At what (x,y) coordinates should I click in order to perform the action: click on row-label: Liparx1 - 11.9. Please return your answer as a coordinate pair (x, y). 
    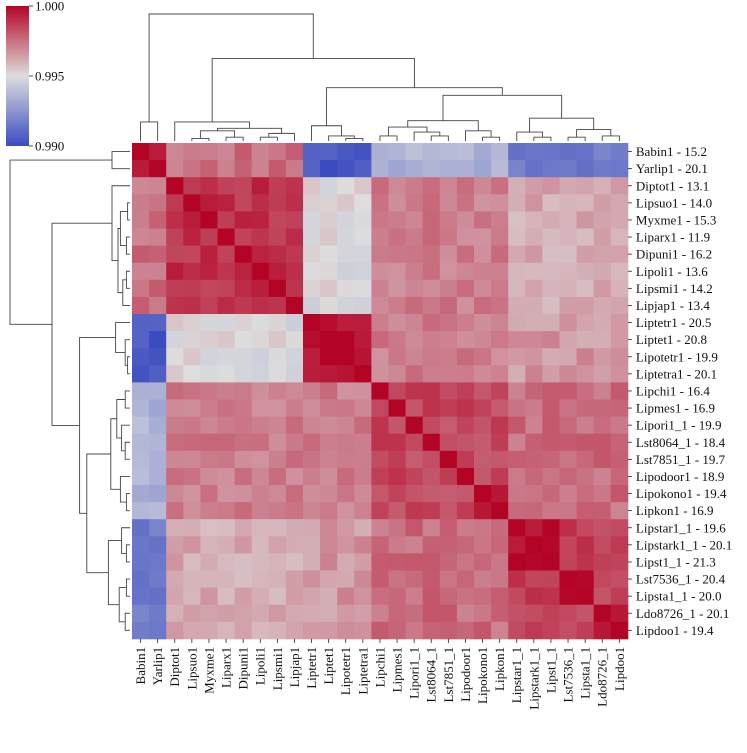
    Looking at the image, I should click on (673, 237).